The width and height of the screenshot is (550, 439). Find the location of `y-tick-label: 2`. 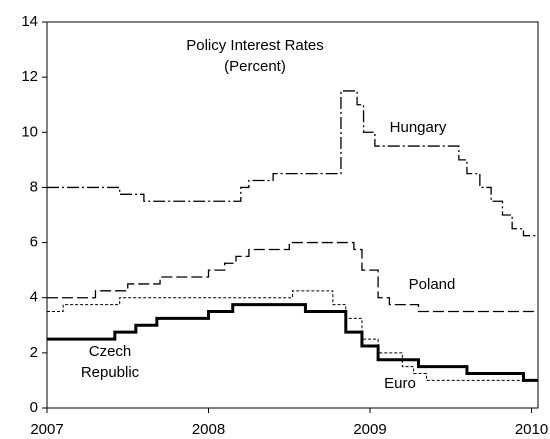

y-tick-label: 2 is located at coordinates (34, 352).